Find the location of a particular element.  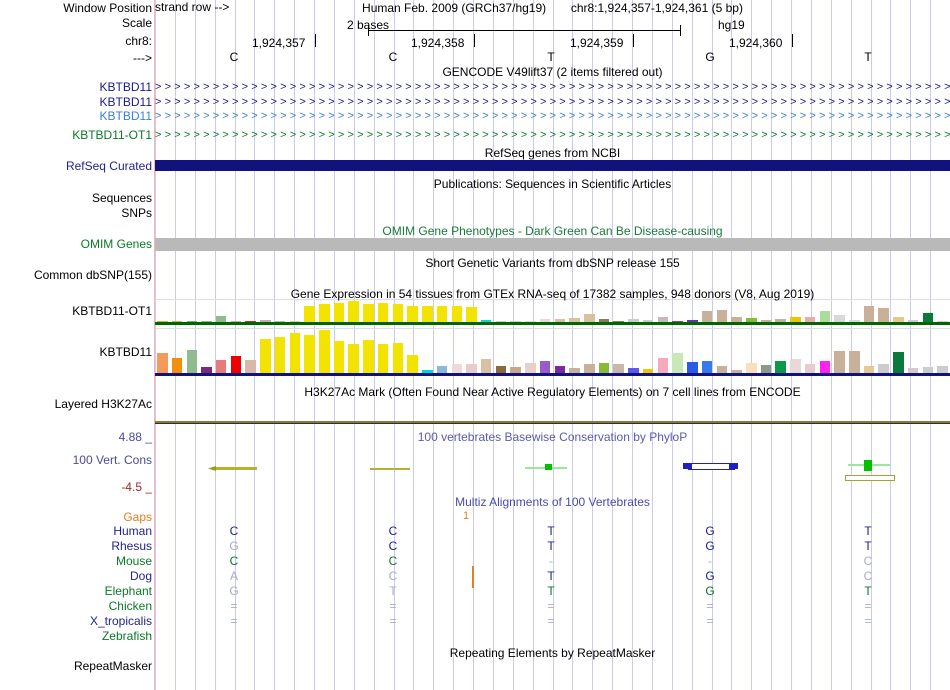

label-gtex-kbtbd11-ot1: KBTBD11-OT1 is located at coordinates (112, 311).